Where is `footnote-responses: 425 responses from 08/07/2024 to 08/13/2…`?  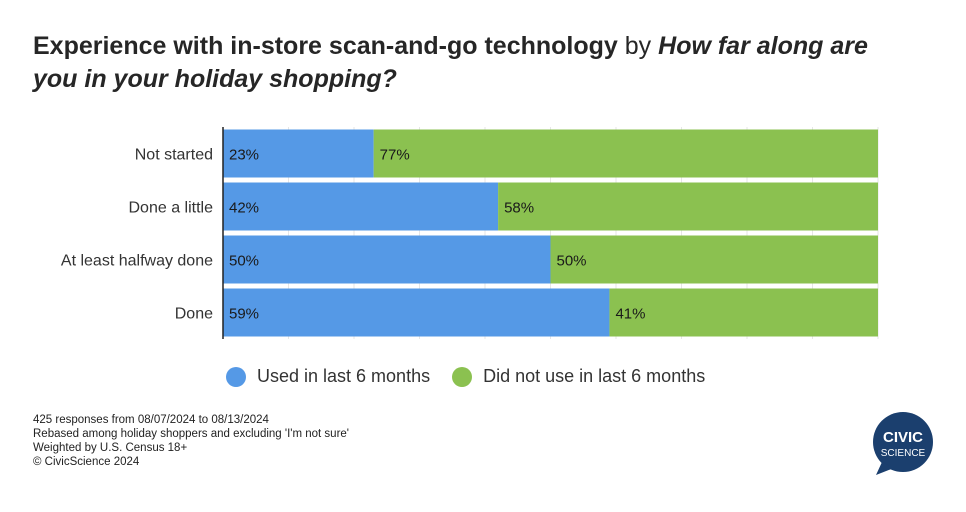 footnote-responses: 425 responses from 08/07/2024 to 08/13/2… is located at coordinates (151, 420).